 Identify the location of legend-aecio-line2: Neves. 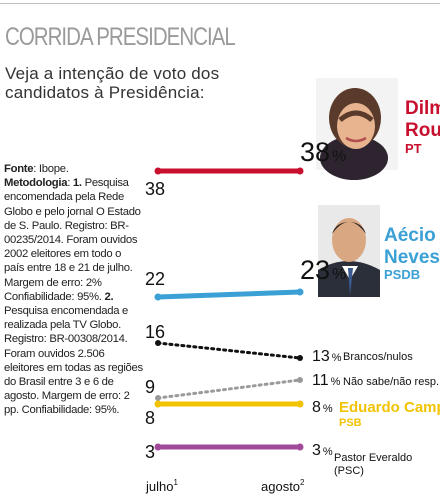
(412, 257).